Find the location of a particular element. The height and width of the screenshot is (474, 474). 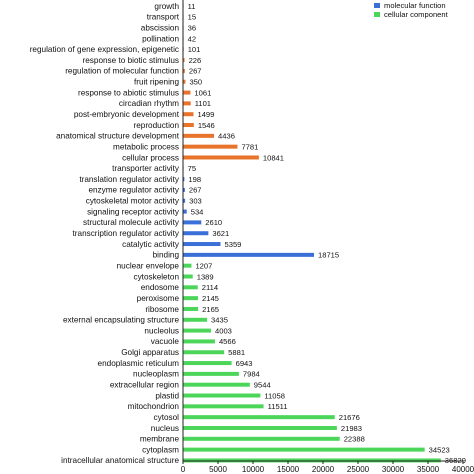

x-tick-label: 10000 is located at coordinates (253, 469).